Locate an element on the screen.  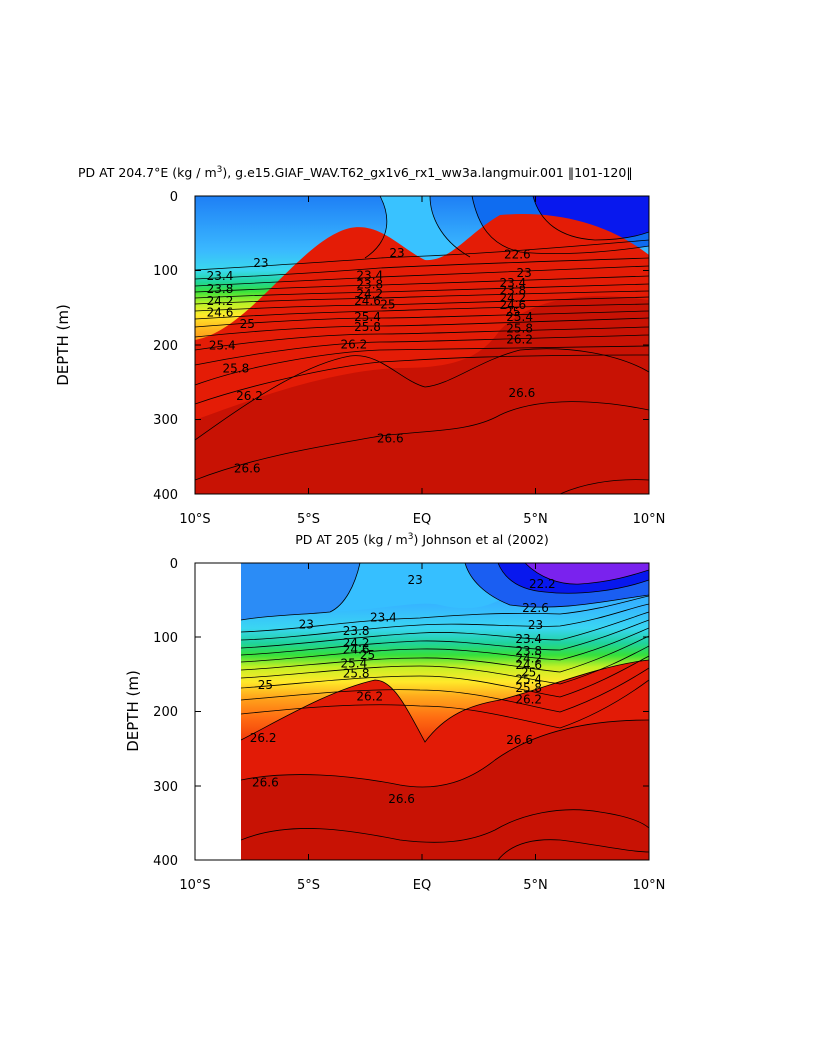
bottom-y-tick-label: 100 is located at coordinates (165, 638).